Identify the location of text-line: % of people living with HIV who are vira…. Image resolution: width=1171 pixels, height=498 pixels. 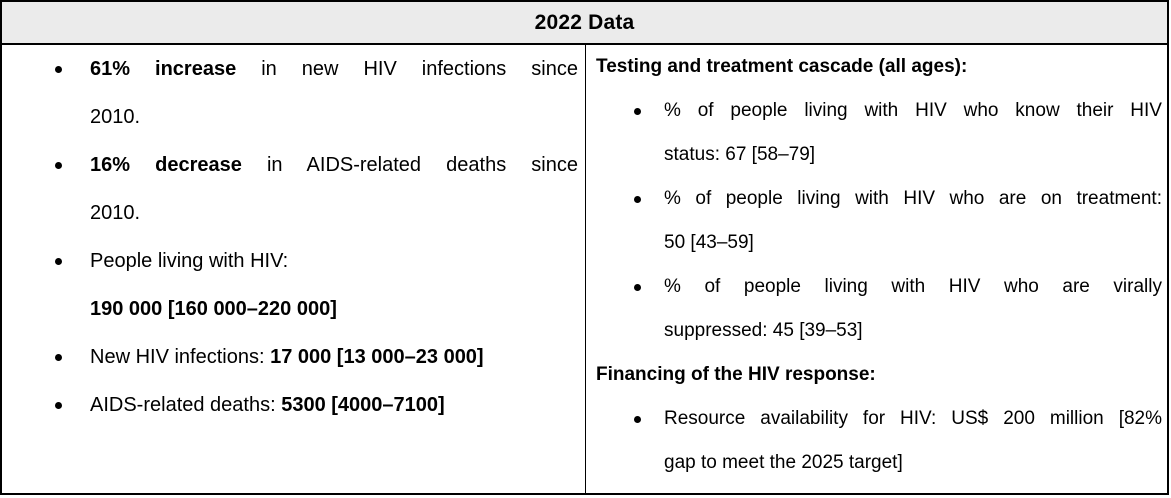
(913, 287).